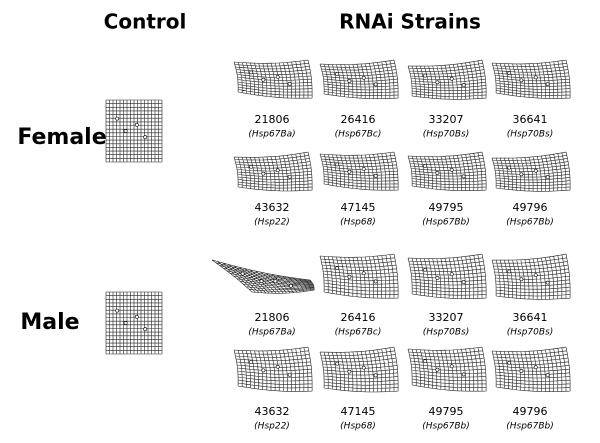 The width and height of the screenshot is (600, 443). What do you see at coordinates (61, 137) in the screenshot?
I see `row-label: Female` at bounding box center [61, 137].